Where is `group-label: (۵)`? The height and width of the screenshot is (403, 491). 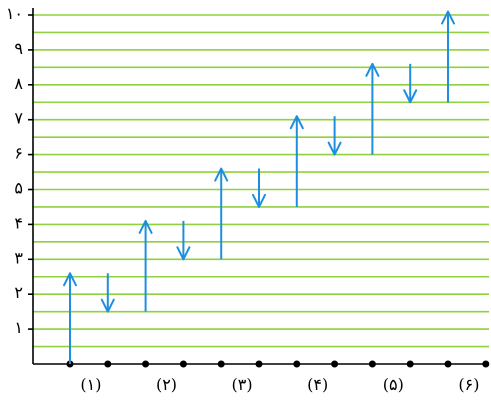 group-label: (۵) is located at coordinates (393, 384).